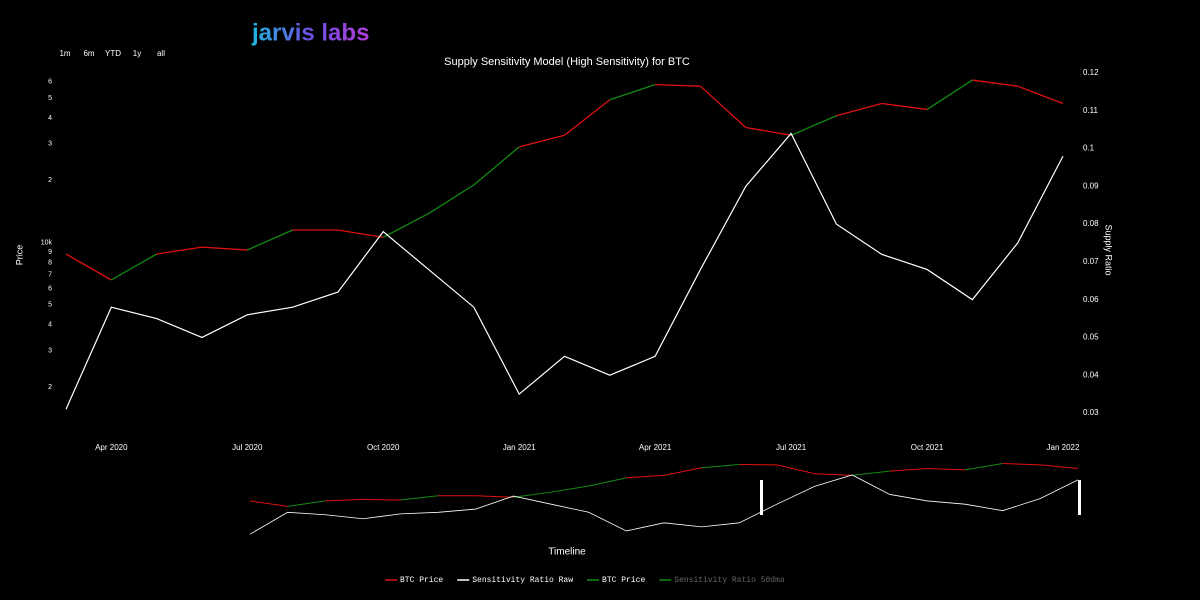 The height and width of the screenshot is (600, 1200). What do you see at coordinates (310, 32) in the screenshot?
I see `logo: jarvis labs` at bounding box center [310, 32].